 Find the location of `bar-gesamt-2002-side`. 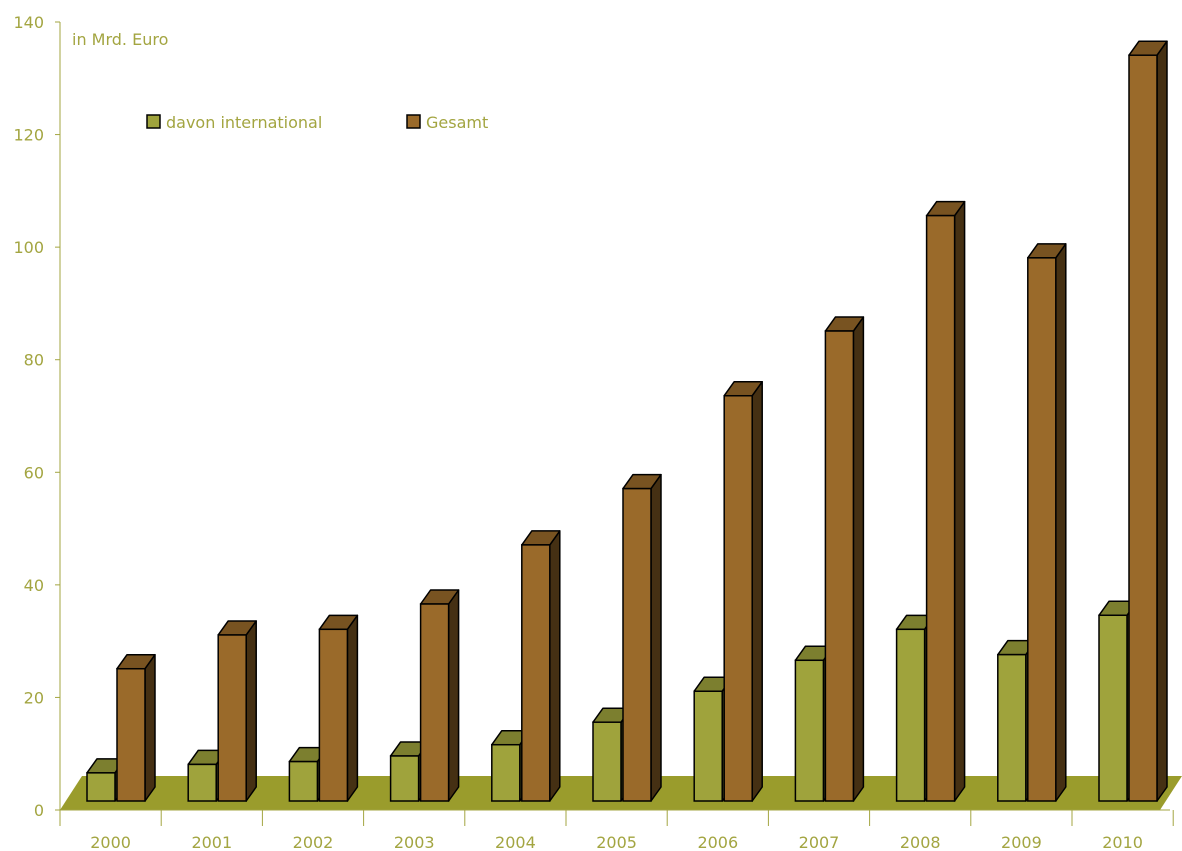

bar-gesamt-2002-side is located at coordinates (352, 708).